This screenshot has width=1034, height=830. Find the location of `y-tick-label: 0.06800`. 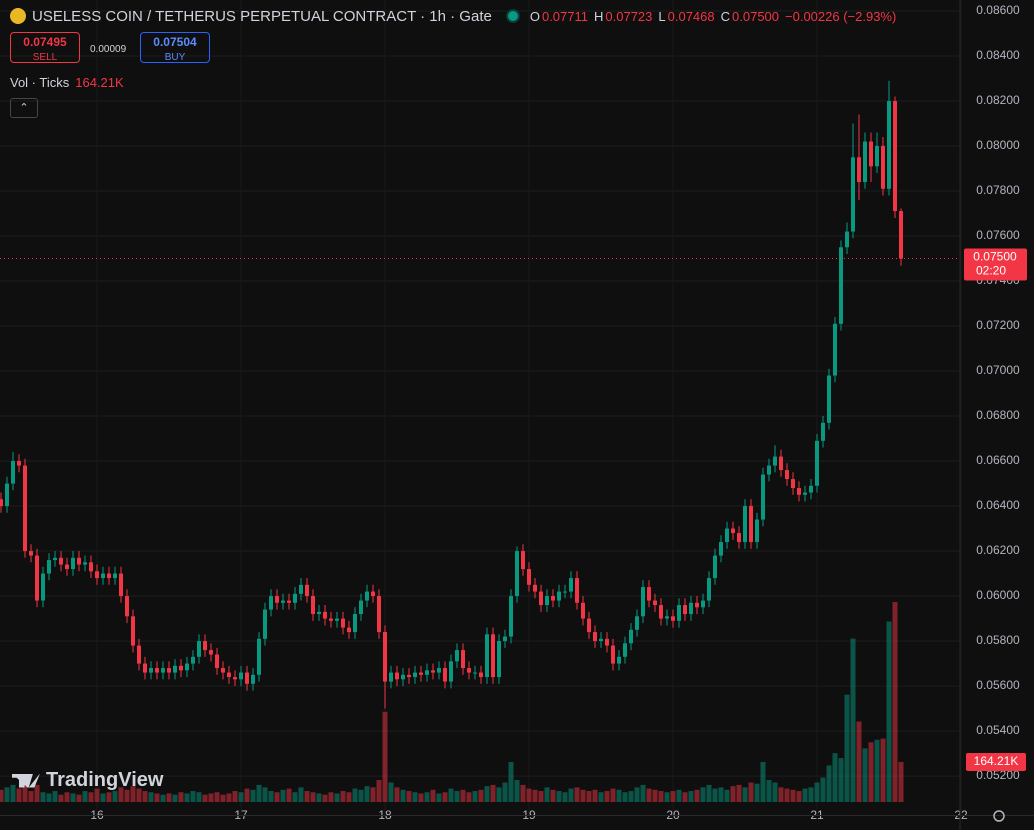

y-tick-label: 0.06800 is located at coordinates (998, 415).